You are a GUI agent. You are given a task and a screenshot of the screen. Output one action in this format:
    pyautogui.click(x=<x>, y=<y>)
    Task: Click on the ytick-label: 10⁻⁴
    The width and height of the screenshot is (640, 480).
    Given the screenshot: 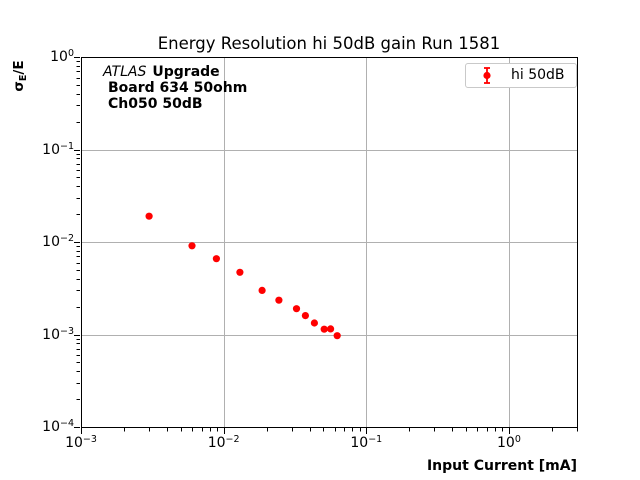 What is the action you would take?
    pyautogui.click(x=58, y=426)
    